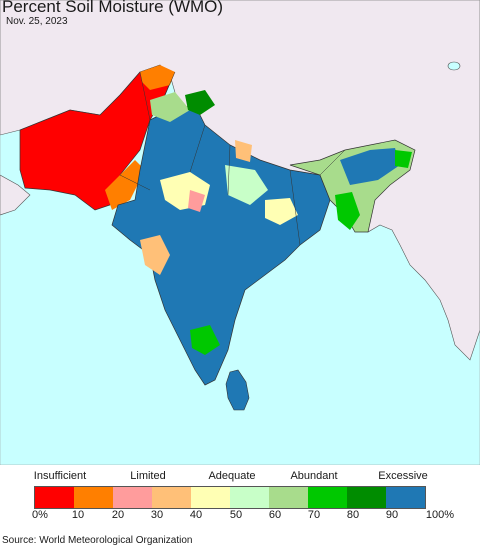 Image resolution: width=480 pixels, height=550 pixels. I want to click on legend-ticks: 0% 10 20 30 40 50 60 70 80 90 100%, so click(240, 516).